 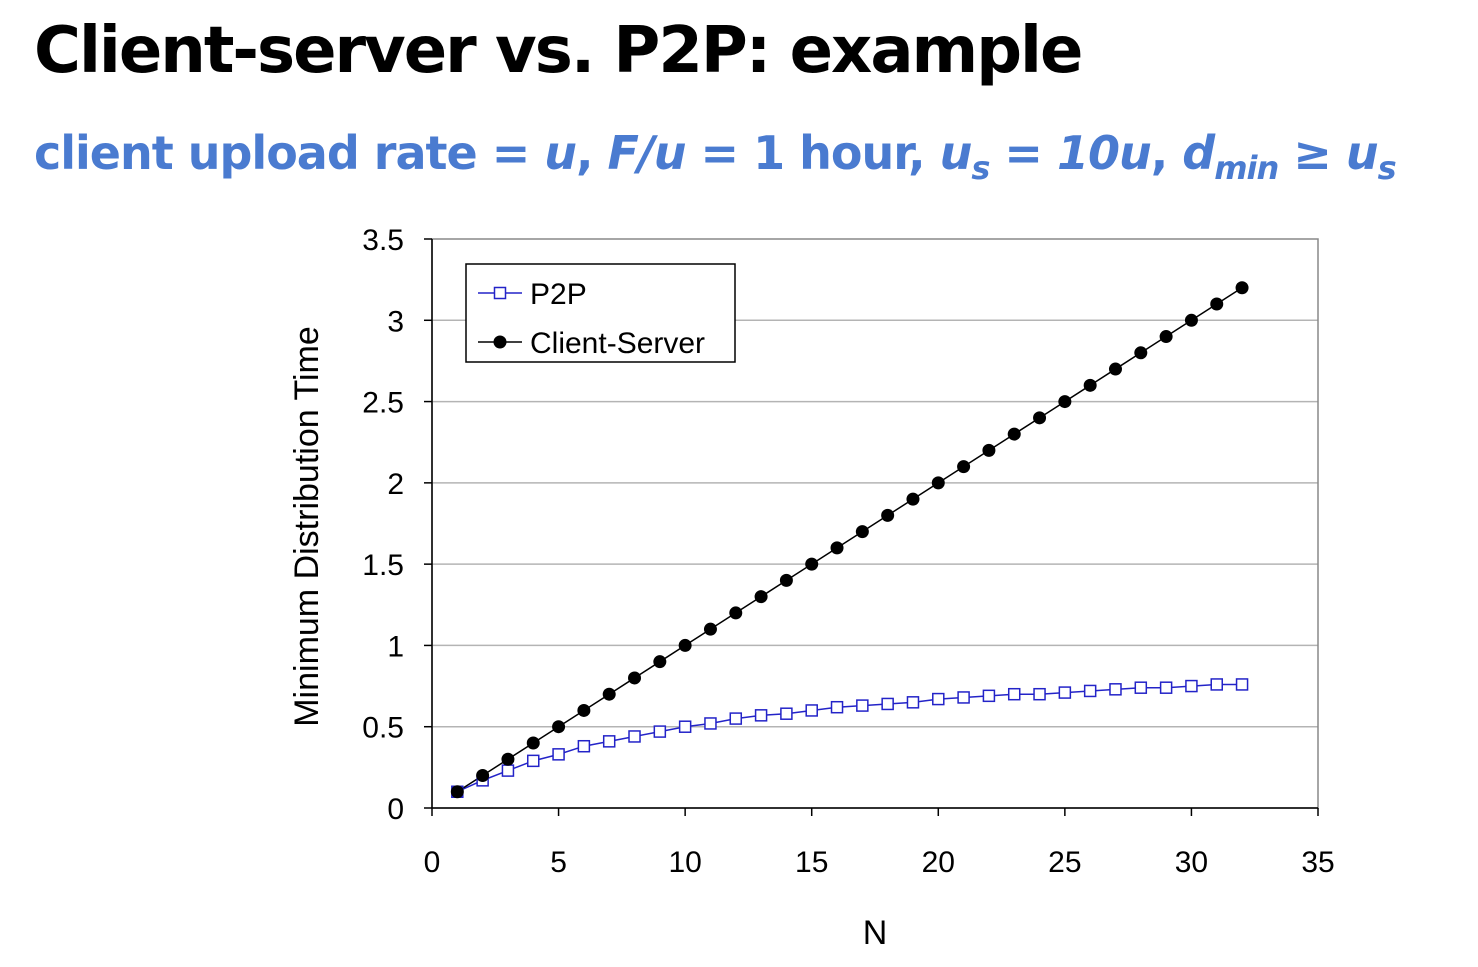 I want to click on y-axis-label: Minimum Distribution Time, so click(x=307, y=526).